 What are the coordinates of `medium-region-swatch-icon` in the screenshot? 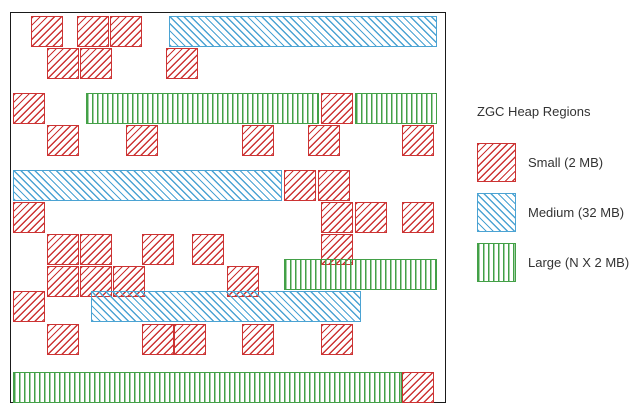 It's located at (496, 212).